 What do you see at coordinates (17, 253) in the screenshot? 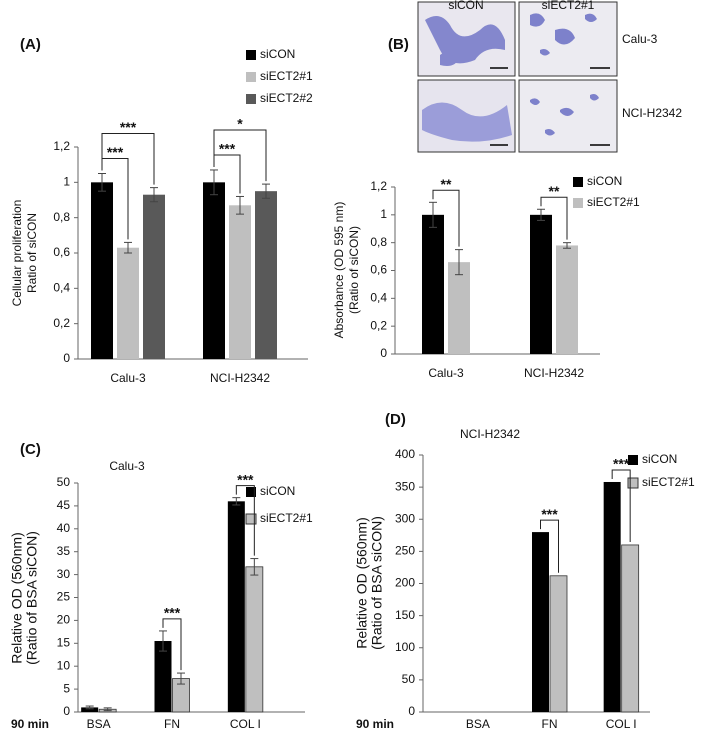
I see `y-axis-label: Cellular proliferation` at bounding box center [17, 253].